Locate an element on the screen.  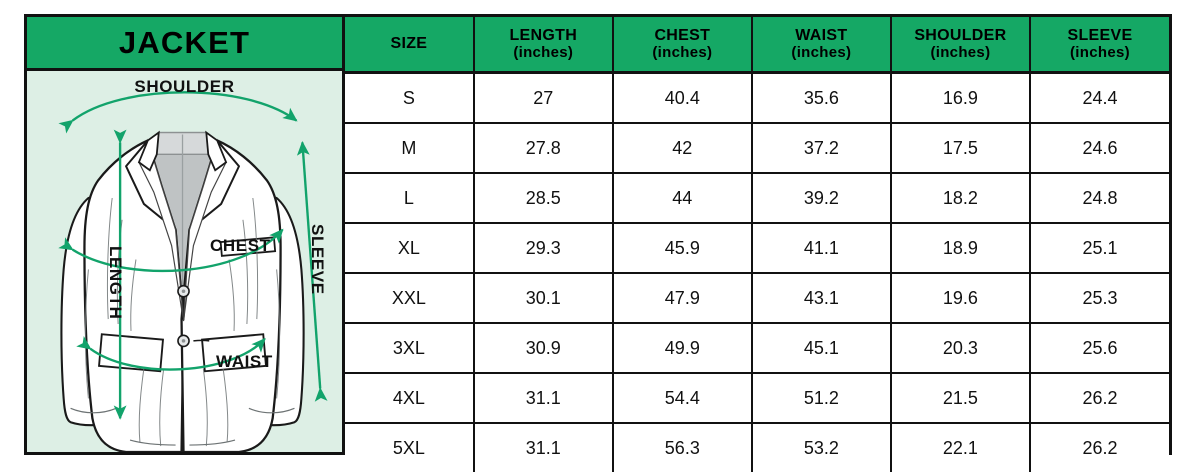
cell-size: 3XL is located at coordinates (410, 348).